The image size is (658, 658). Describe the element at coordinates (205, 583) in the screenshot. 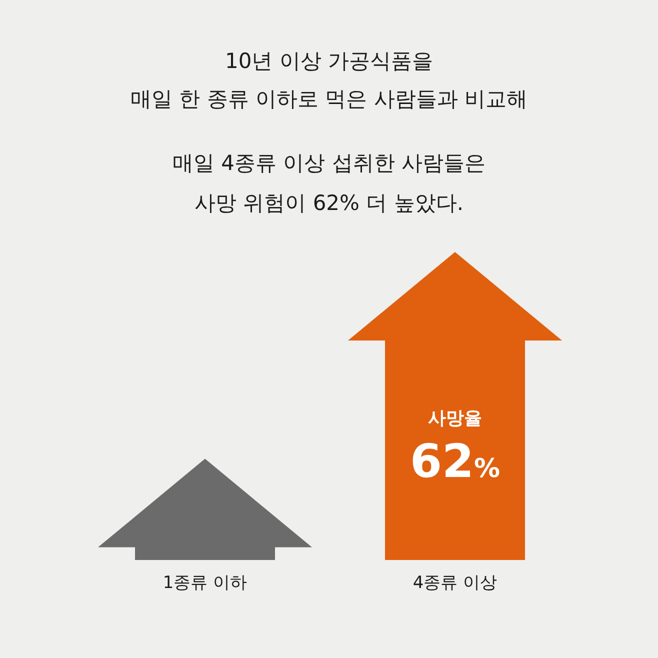

I see `category: 1종류 이하` at that location.